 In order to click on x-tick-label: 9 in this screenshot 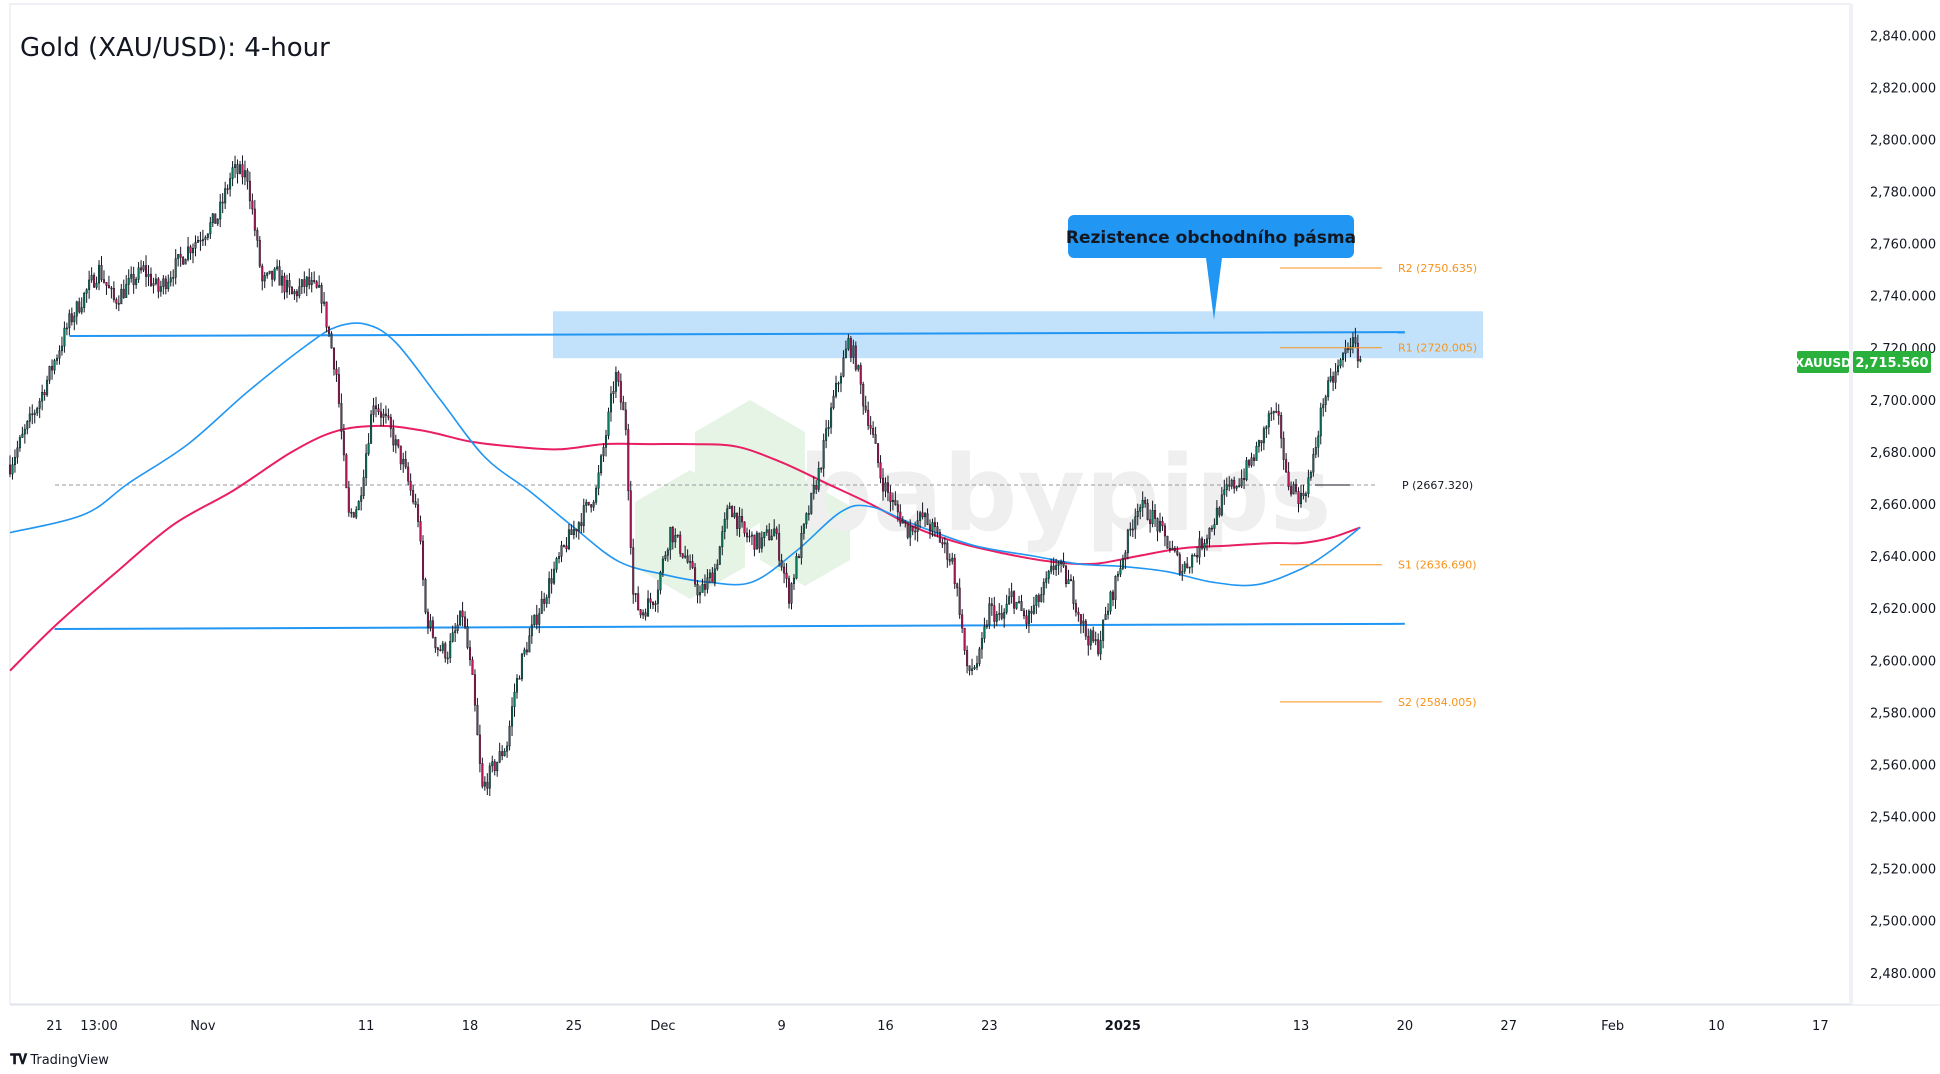, I will do `click(781, 1026)`.